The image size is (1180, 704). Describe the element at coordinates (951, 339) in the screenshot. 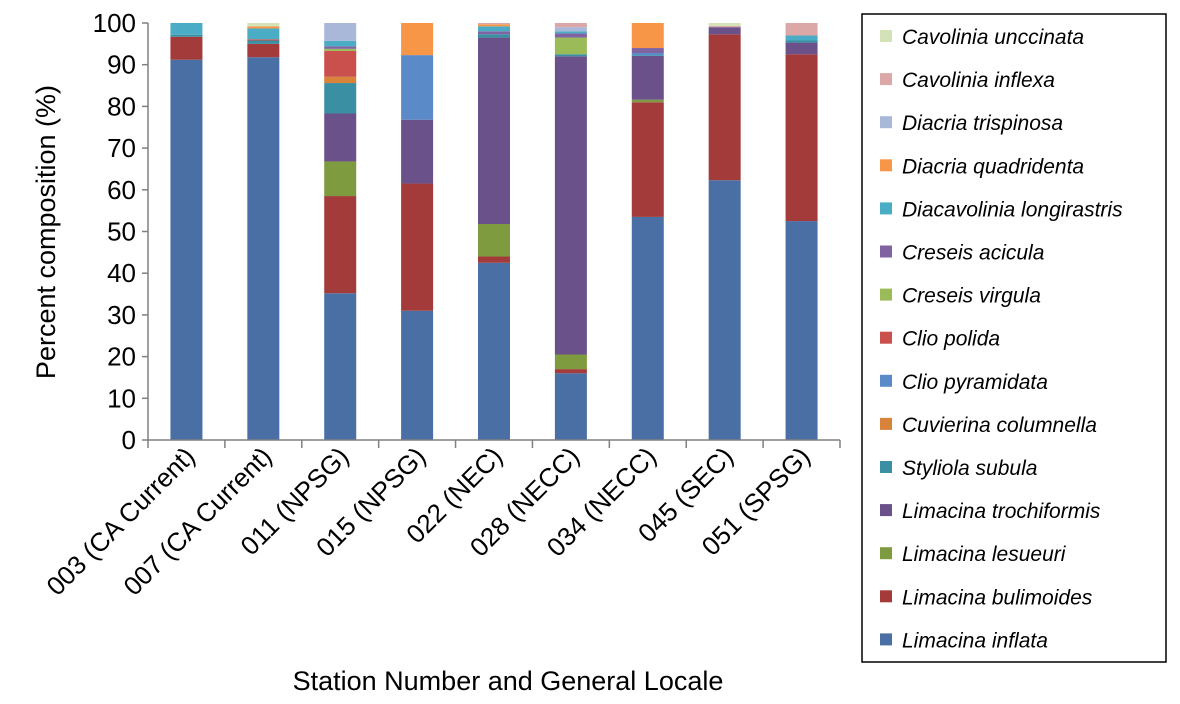

I see `legend-label: Clio polida` at that location.